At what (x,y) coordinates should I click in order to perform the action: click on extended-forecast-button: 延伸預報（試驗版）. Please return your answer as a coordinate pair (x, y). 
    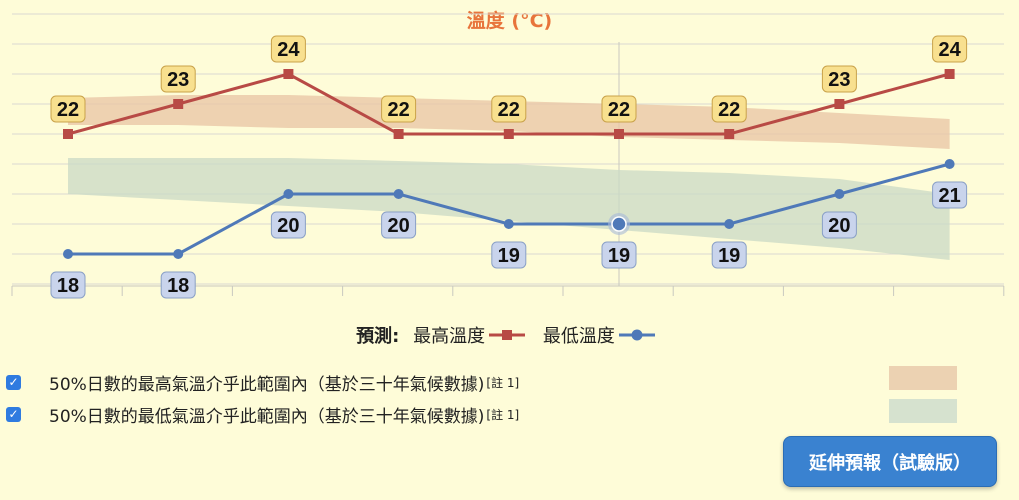
    Looking at the image, I should click on (890, 461).